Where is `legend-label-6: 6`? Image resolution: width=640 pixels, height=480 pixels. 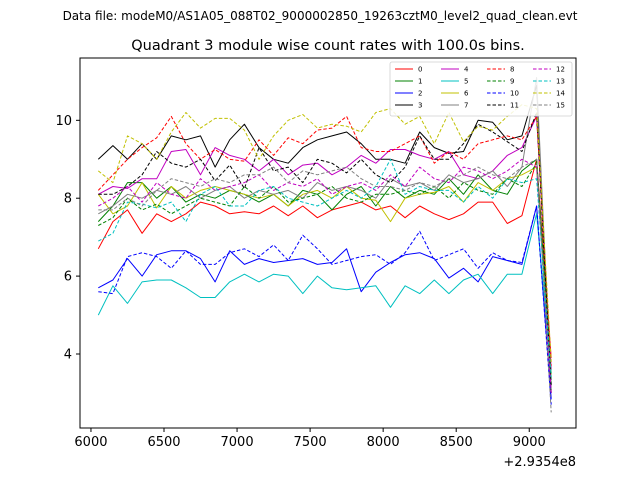 legend-label-6: 6 is located at coordinates (466, 94).